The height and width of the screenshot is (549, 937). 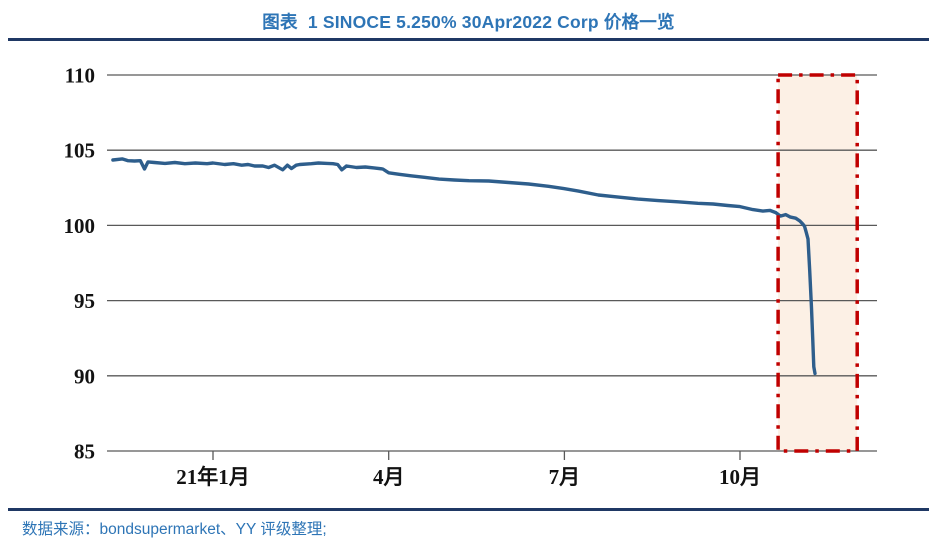 I want to click on y-tick-label-90: 90, so click(x=84, y=376).